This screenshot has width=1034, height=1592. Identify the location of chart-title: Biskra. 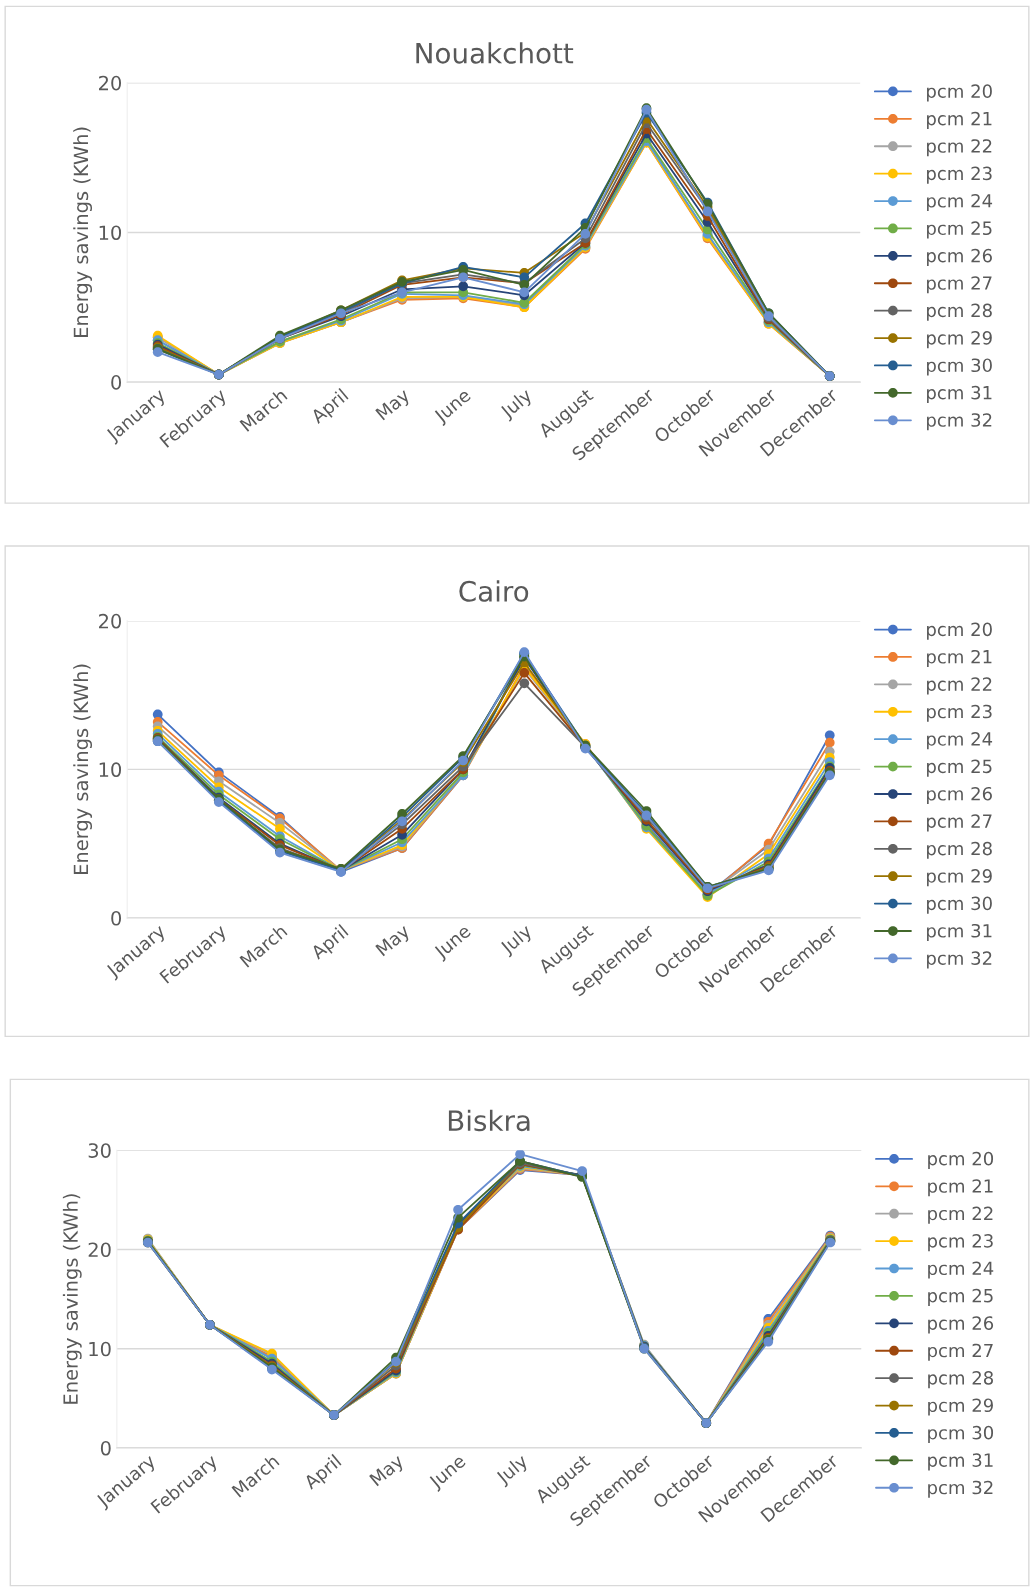
(489, 1120).